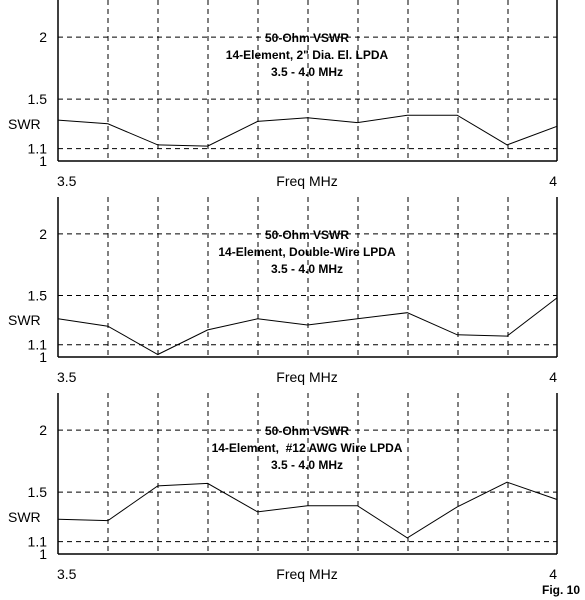  Describe the element at coordinates (307, 252) in the screenshot. I see `chart-subtitle: 14-Element, Double-Wire LPDA` at that location.